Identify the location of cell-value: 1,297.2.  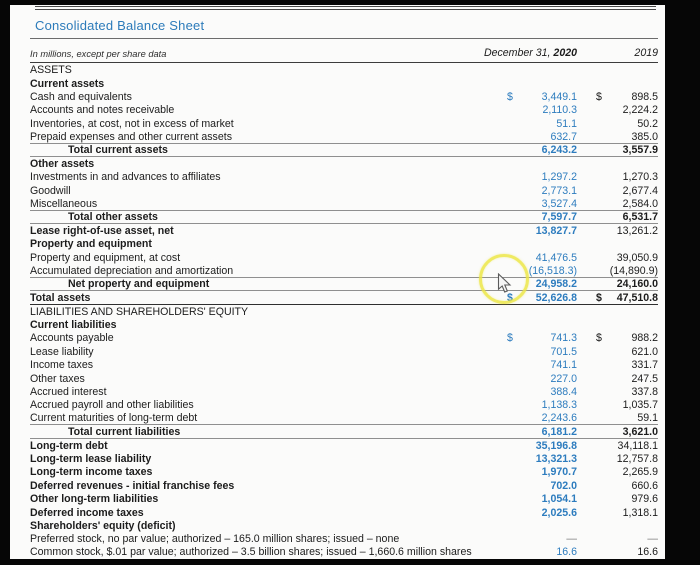
(559, 177).